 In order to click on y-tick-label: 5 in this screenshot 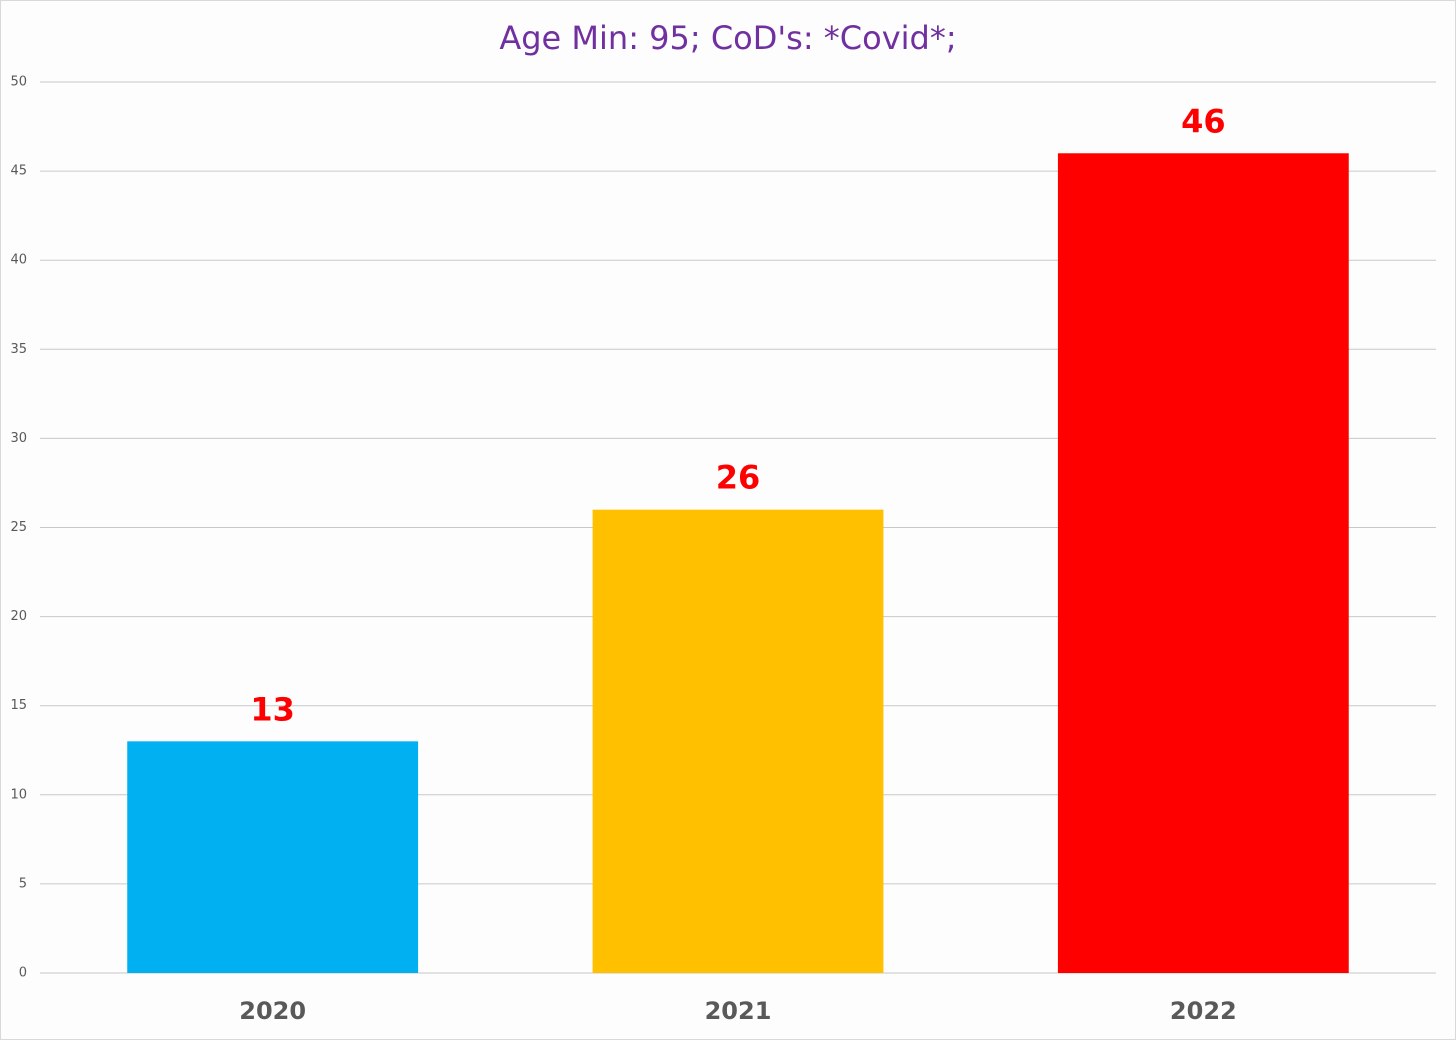, I will do `click(23, 883)`.